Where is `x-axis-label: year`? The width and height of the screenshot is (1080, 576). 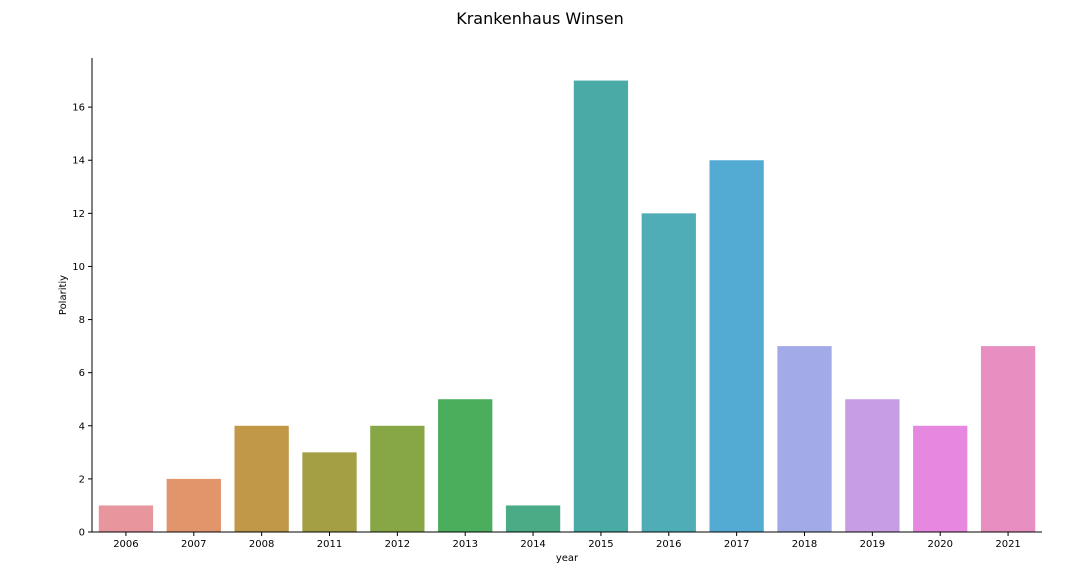
x-axis-label: year is located at coordinates (567, 558).